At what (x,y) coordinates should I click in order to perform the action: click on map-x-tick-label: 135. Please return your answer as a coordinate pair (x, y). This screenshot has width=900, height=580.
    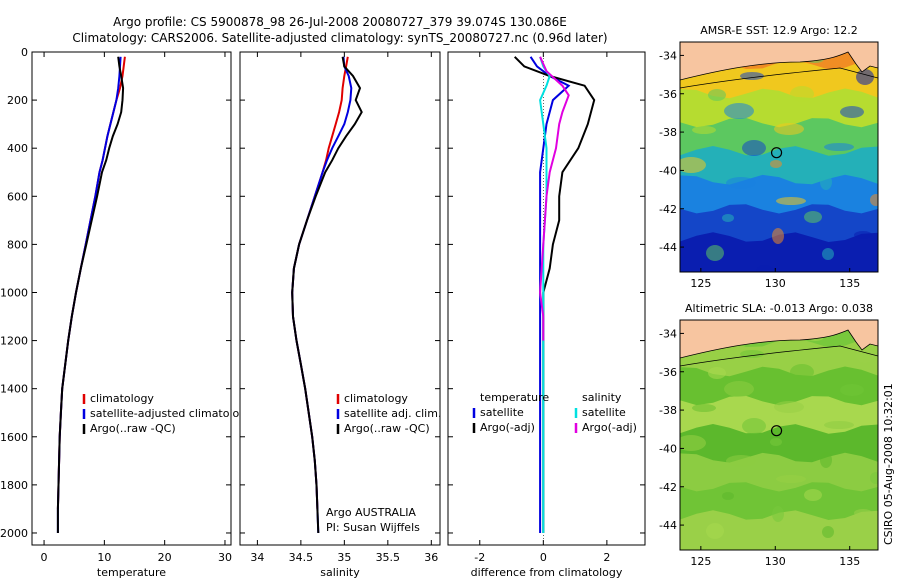
    Looking at the image, I should click on (849, 561).